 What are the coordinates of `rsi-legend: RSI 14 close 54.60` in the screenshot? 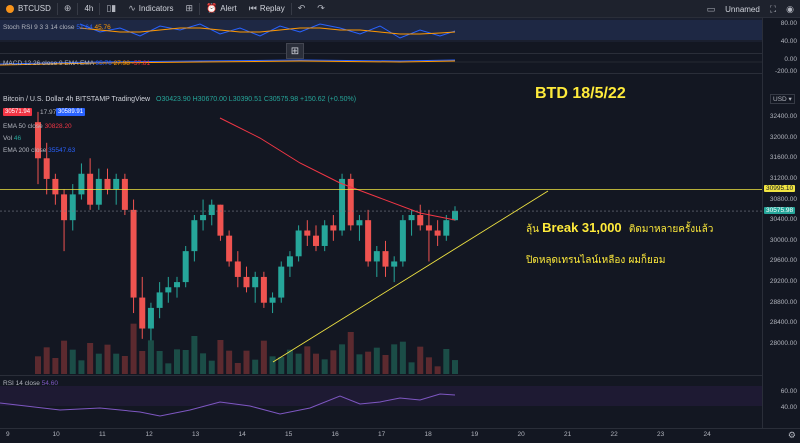 It's located at (30, 383).